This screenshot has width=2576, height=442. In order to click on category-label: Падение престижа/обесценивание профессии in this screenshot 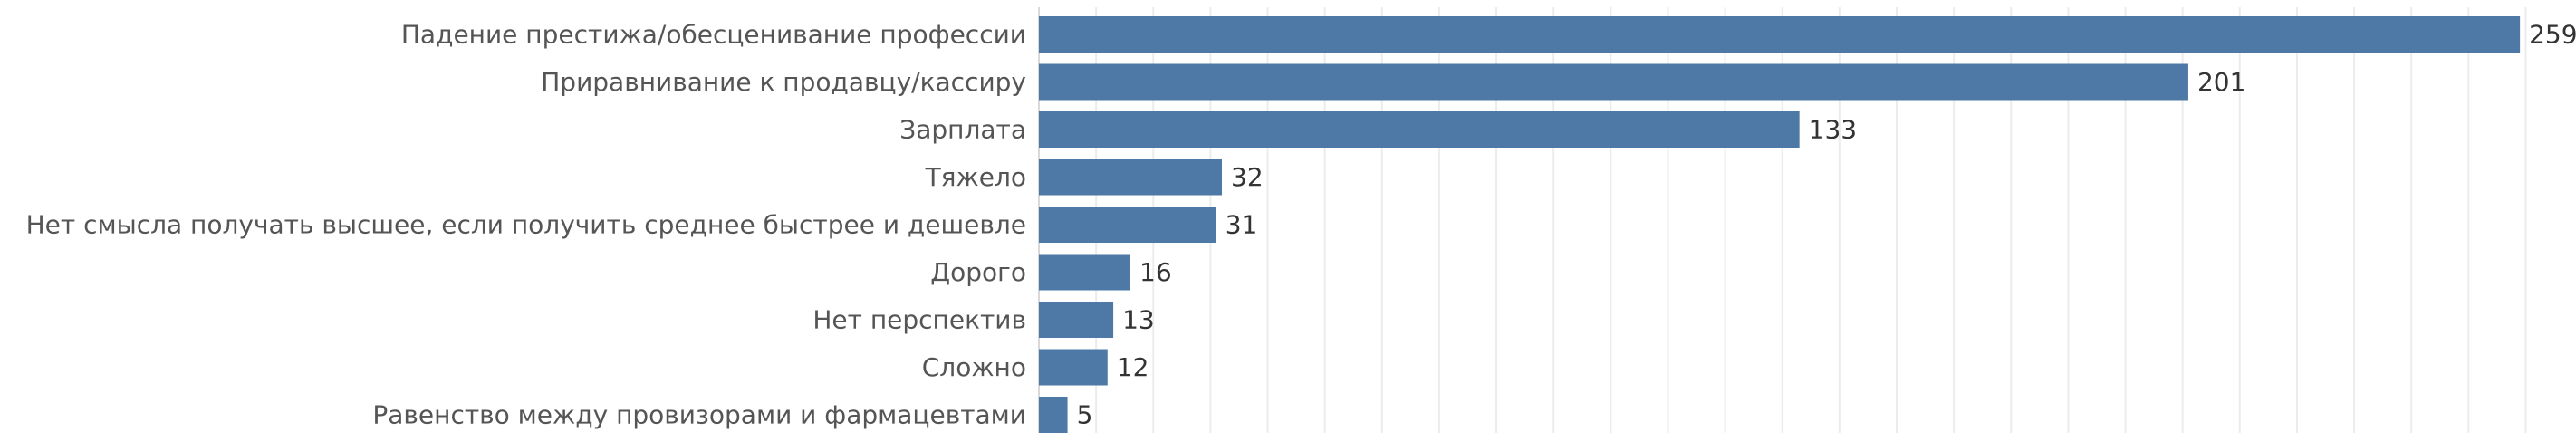, I will do `click(713, 35)`.